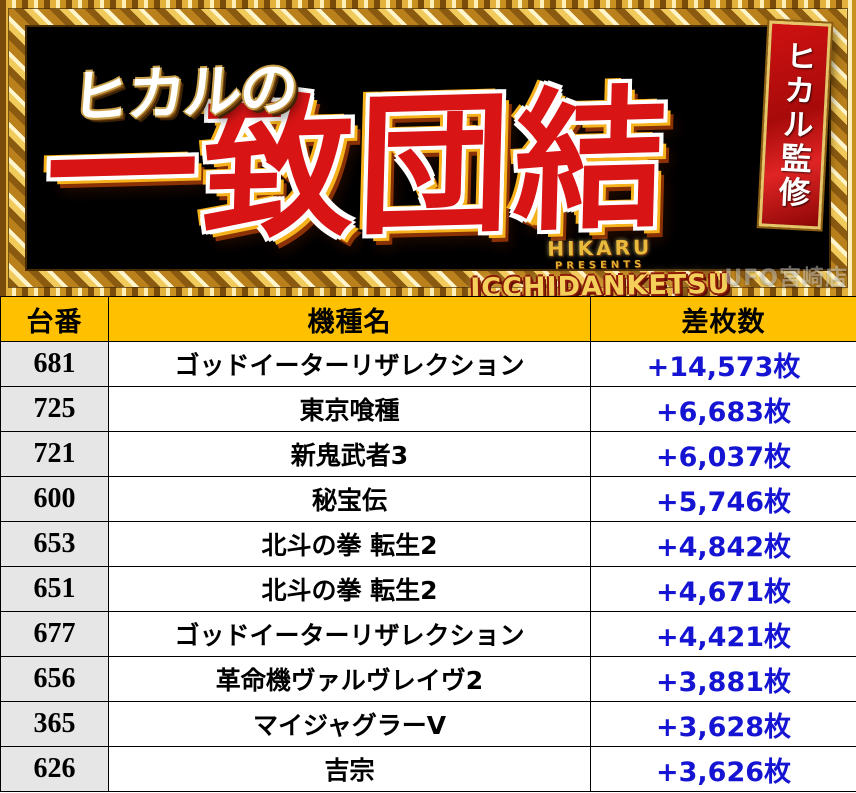  I want to click on cell-difference: +4,421枚, so click(723, 634).